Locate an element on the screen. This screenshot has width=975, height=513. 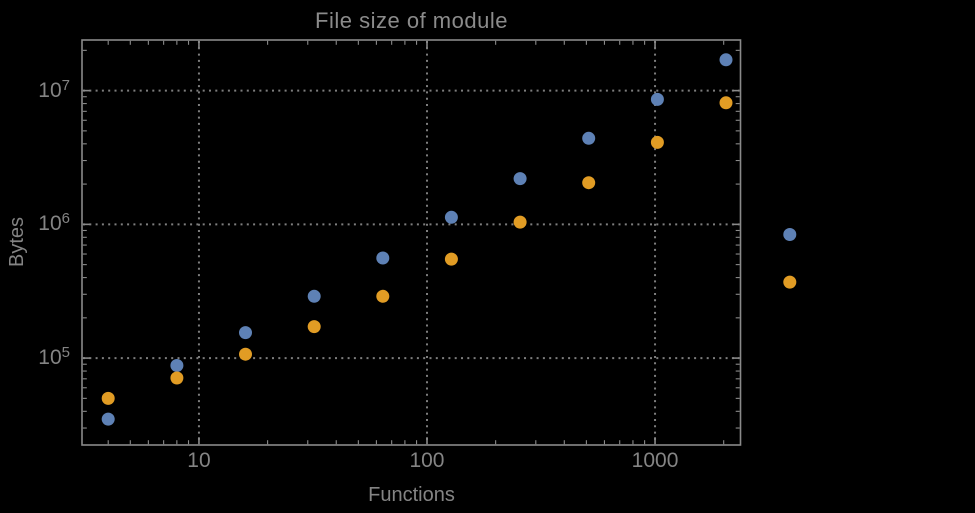
x-tick-label: 1000 is located at coordinates (655, 460).